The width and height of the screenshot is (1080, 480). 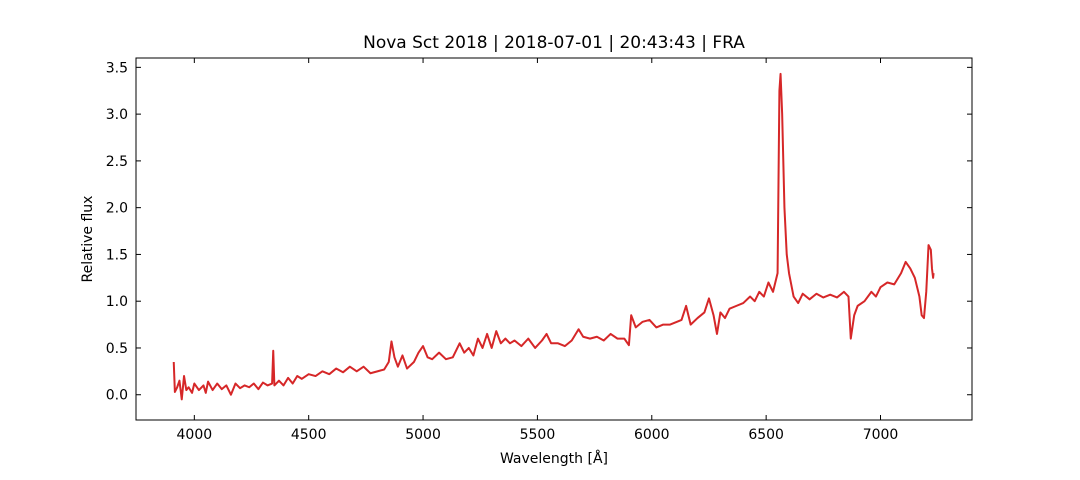 I want to click on x-axis-label: Wavelength [Å], so click(x=554, y=458).